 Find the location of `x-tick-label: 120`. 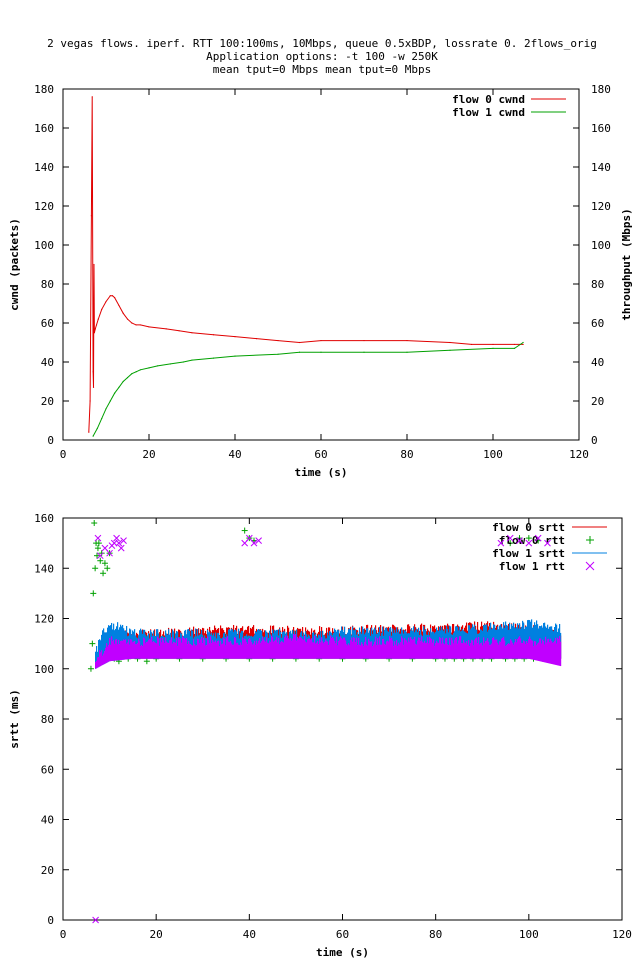

x-tick-label: 120 is located at coordinates (579, 454).